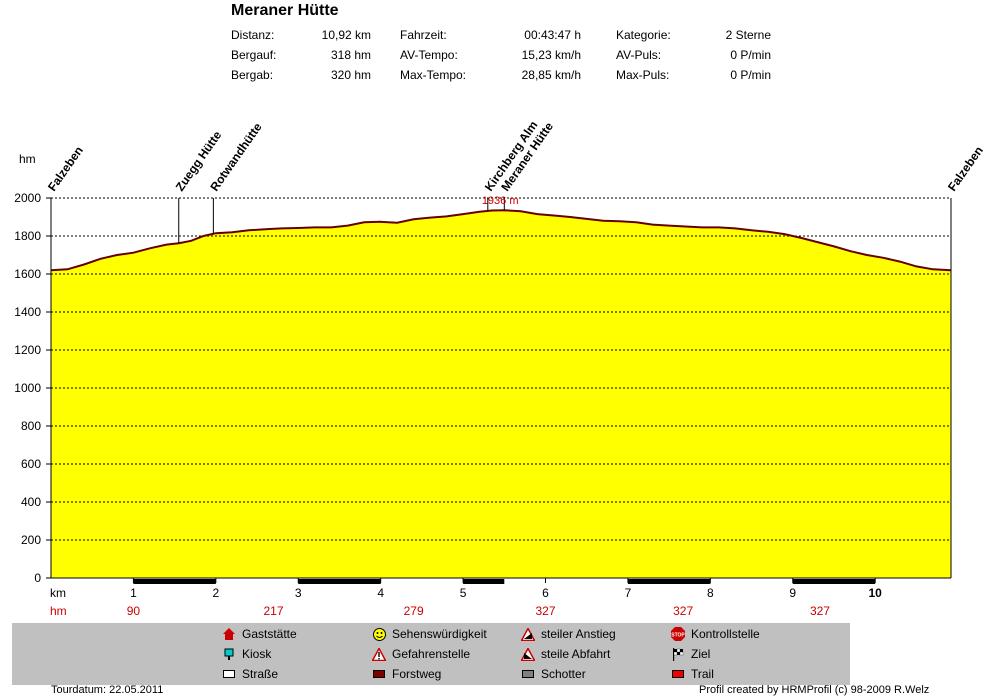  What do you see at coordinates (229, 634) in the screenshot?
I see `house-icon` at bounding box center [229, 634].